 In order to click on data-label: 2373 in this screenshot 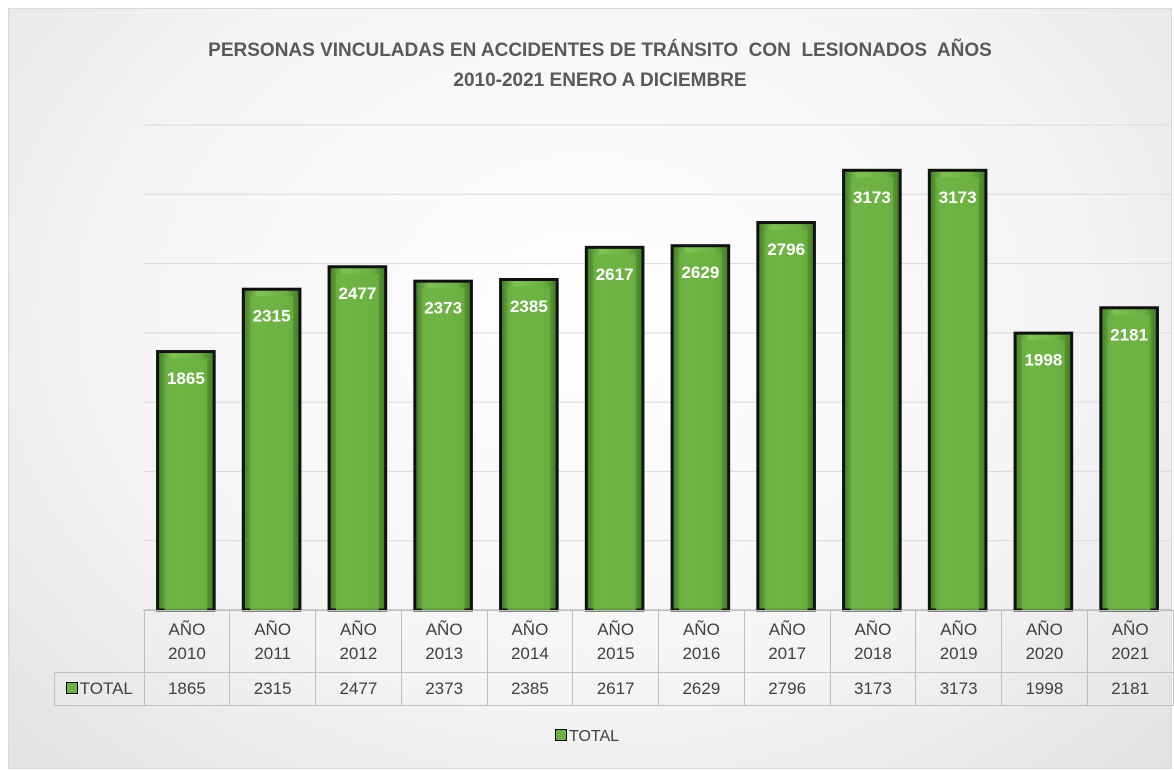, I will do `click(443, 308)`.